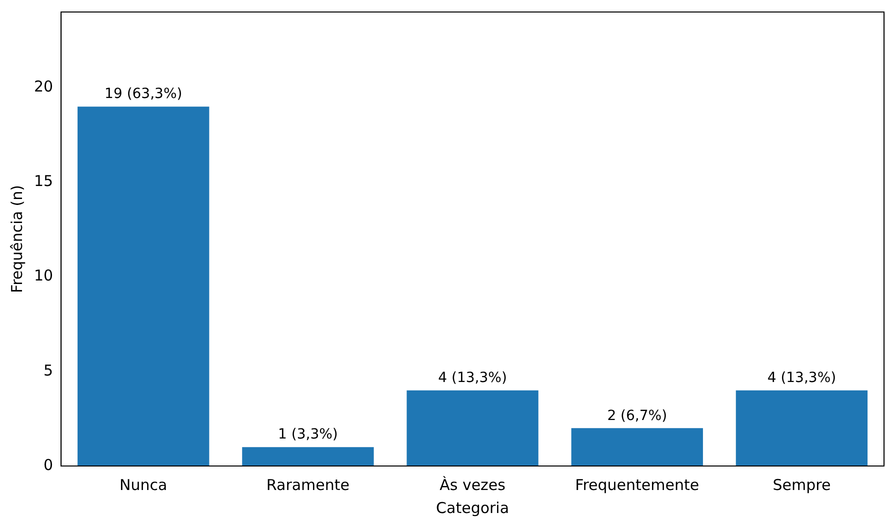 Image resolution: width=885 pixels, height=522 pixels. I want to click on x-tick-label: Raramente, so click(308, 485).